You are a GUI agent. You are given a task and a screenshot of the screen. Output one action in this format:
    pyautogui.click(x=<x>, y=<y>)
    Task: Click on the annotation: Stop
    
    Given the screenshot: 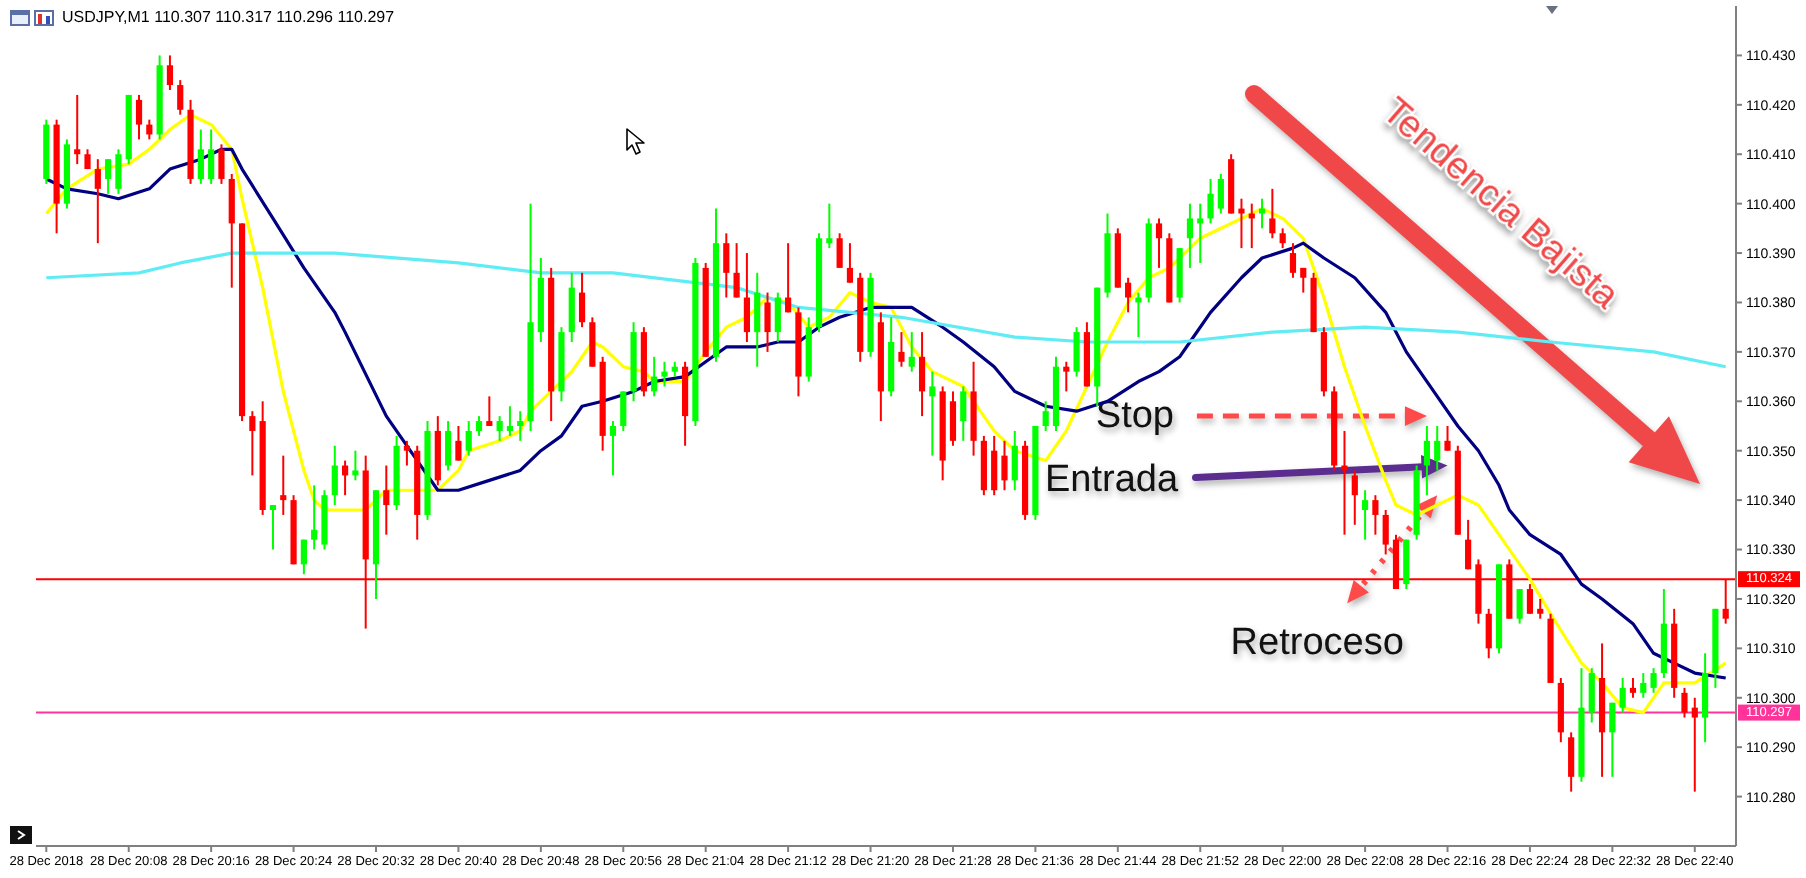 What is the action you would take?
    pyautogui.click(x=1134, y=416)
    